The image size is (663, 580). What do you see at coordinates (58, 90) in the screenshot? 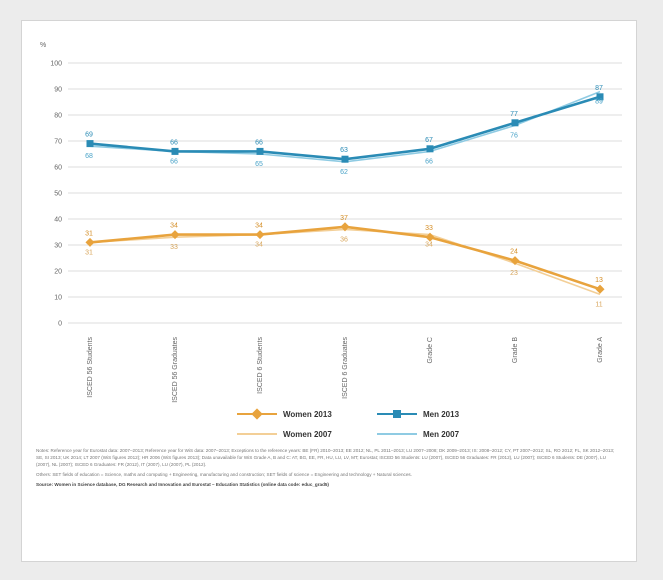
I see `y-tick-label: 90` at bounding box center [58, 90].